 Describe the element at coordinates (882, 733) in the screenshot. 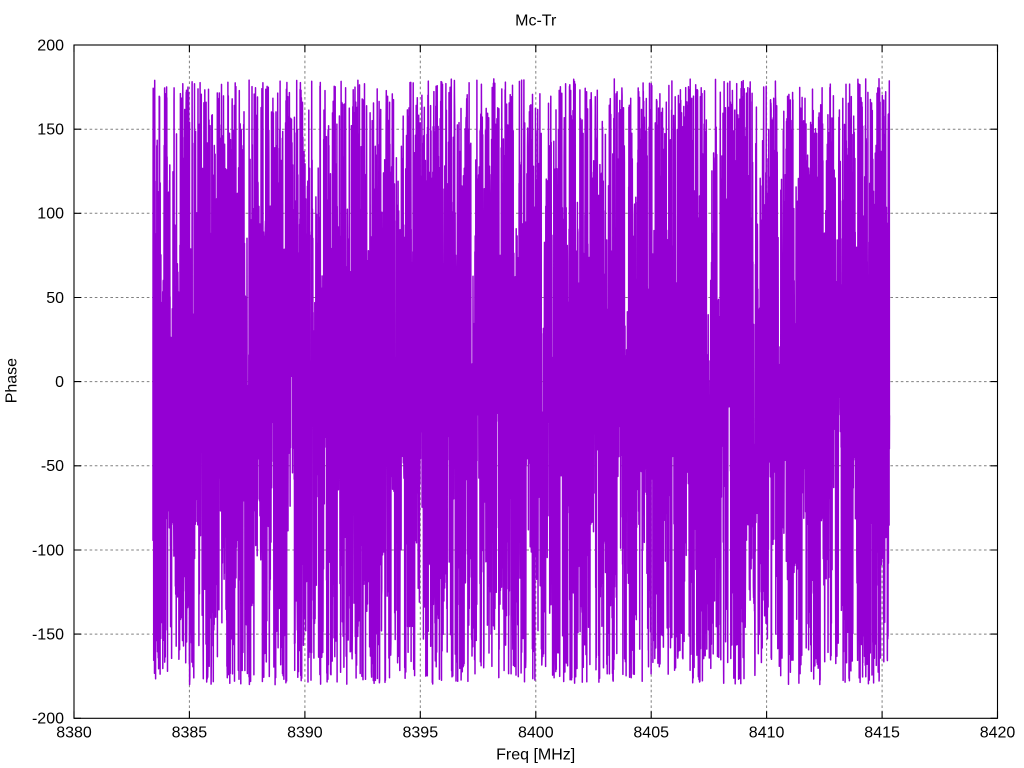

I see `svg-text: 8415` at that location.